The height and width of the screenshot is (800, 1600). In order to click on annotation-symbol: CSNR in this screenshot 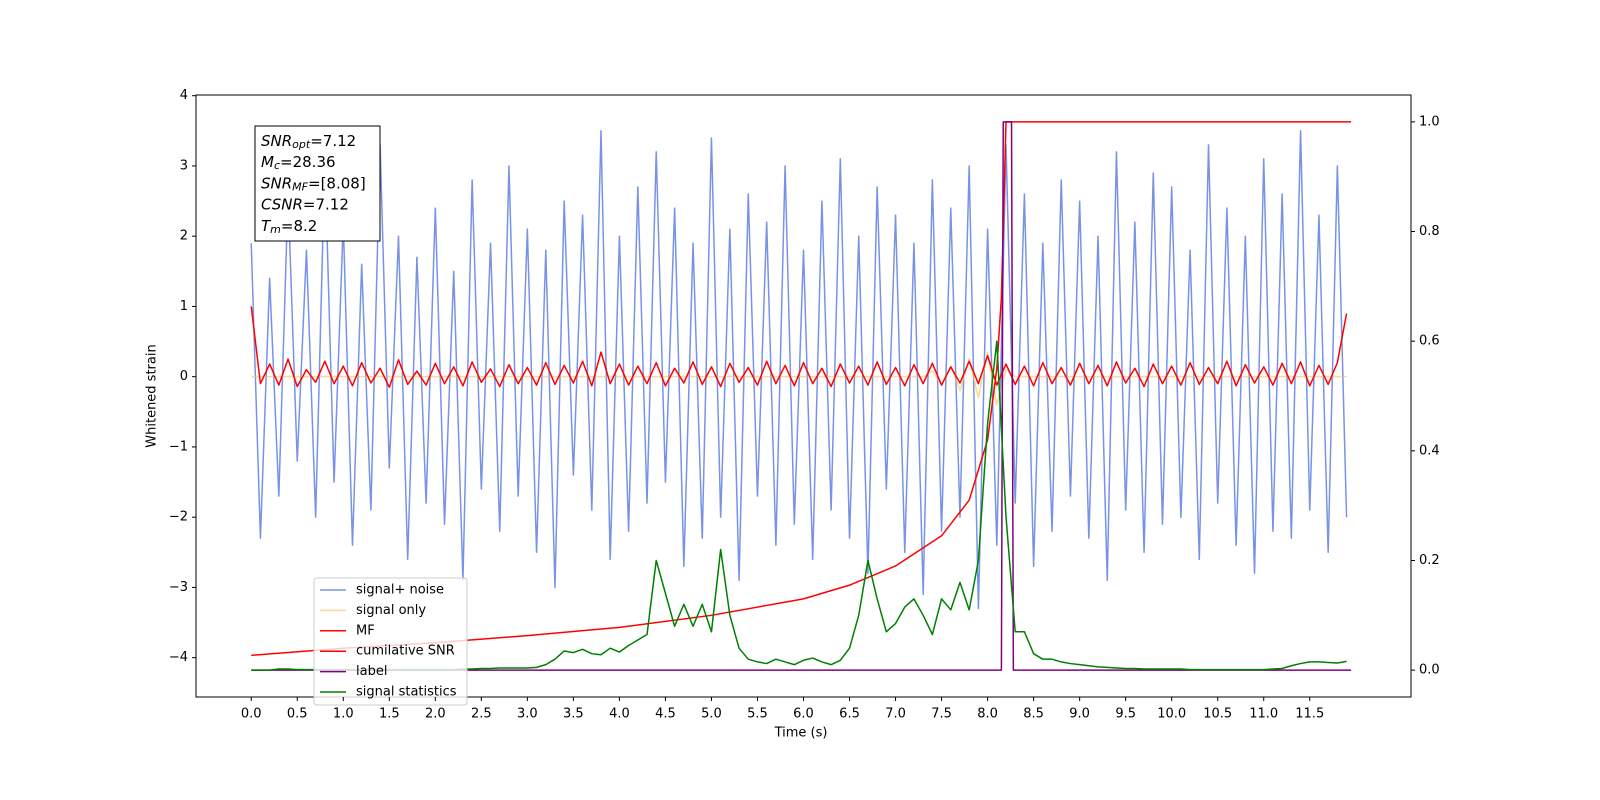, I will do `click(282, 204)`.